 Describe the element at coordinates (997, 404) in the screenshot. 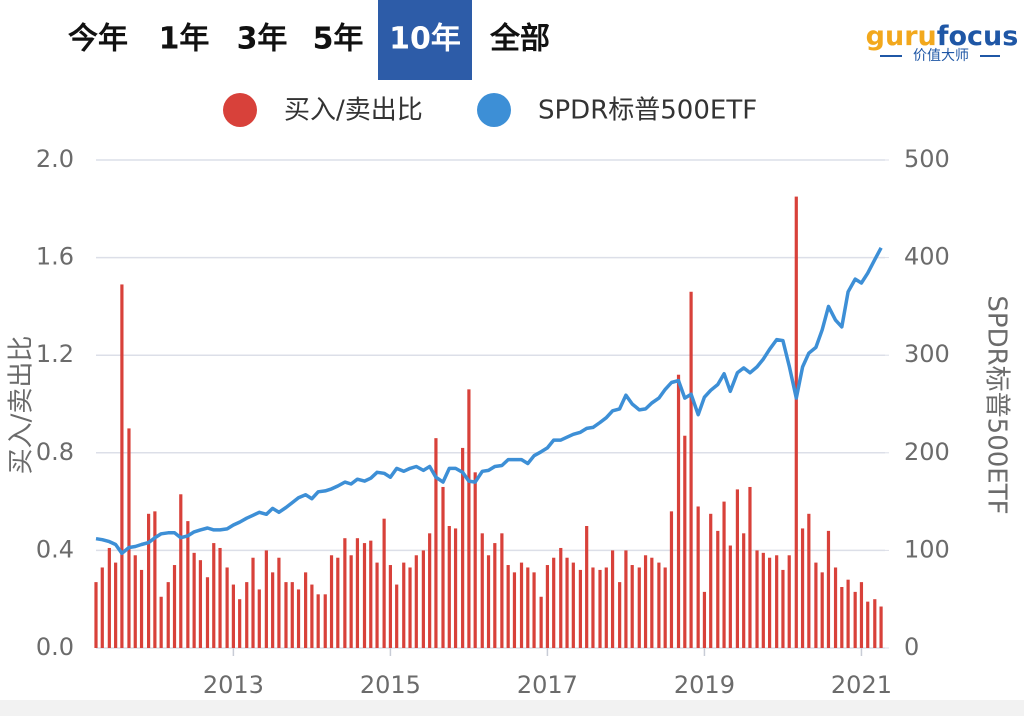

I see `y2-axis-title: SPDR标普500ETF` at that location.